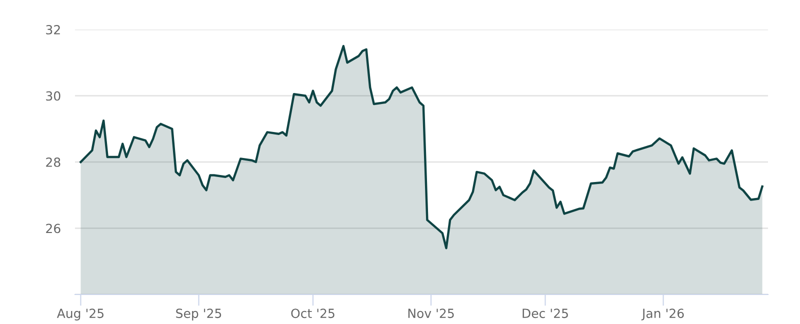 The height and width of the screenshot is (324, 800). What do you see at coordinates (312, 313) in the screenshot?
I see `x-tick-label: Oct '25` at bounding box center [312, 313].